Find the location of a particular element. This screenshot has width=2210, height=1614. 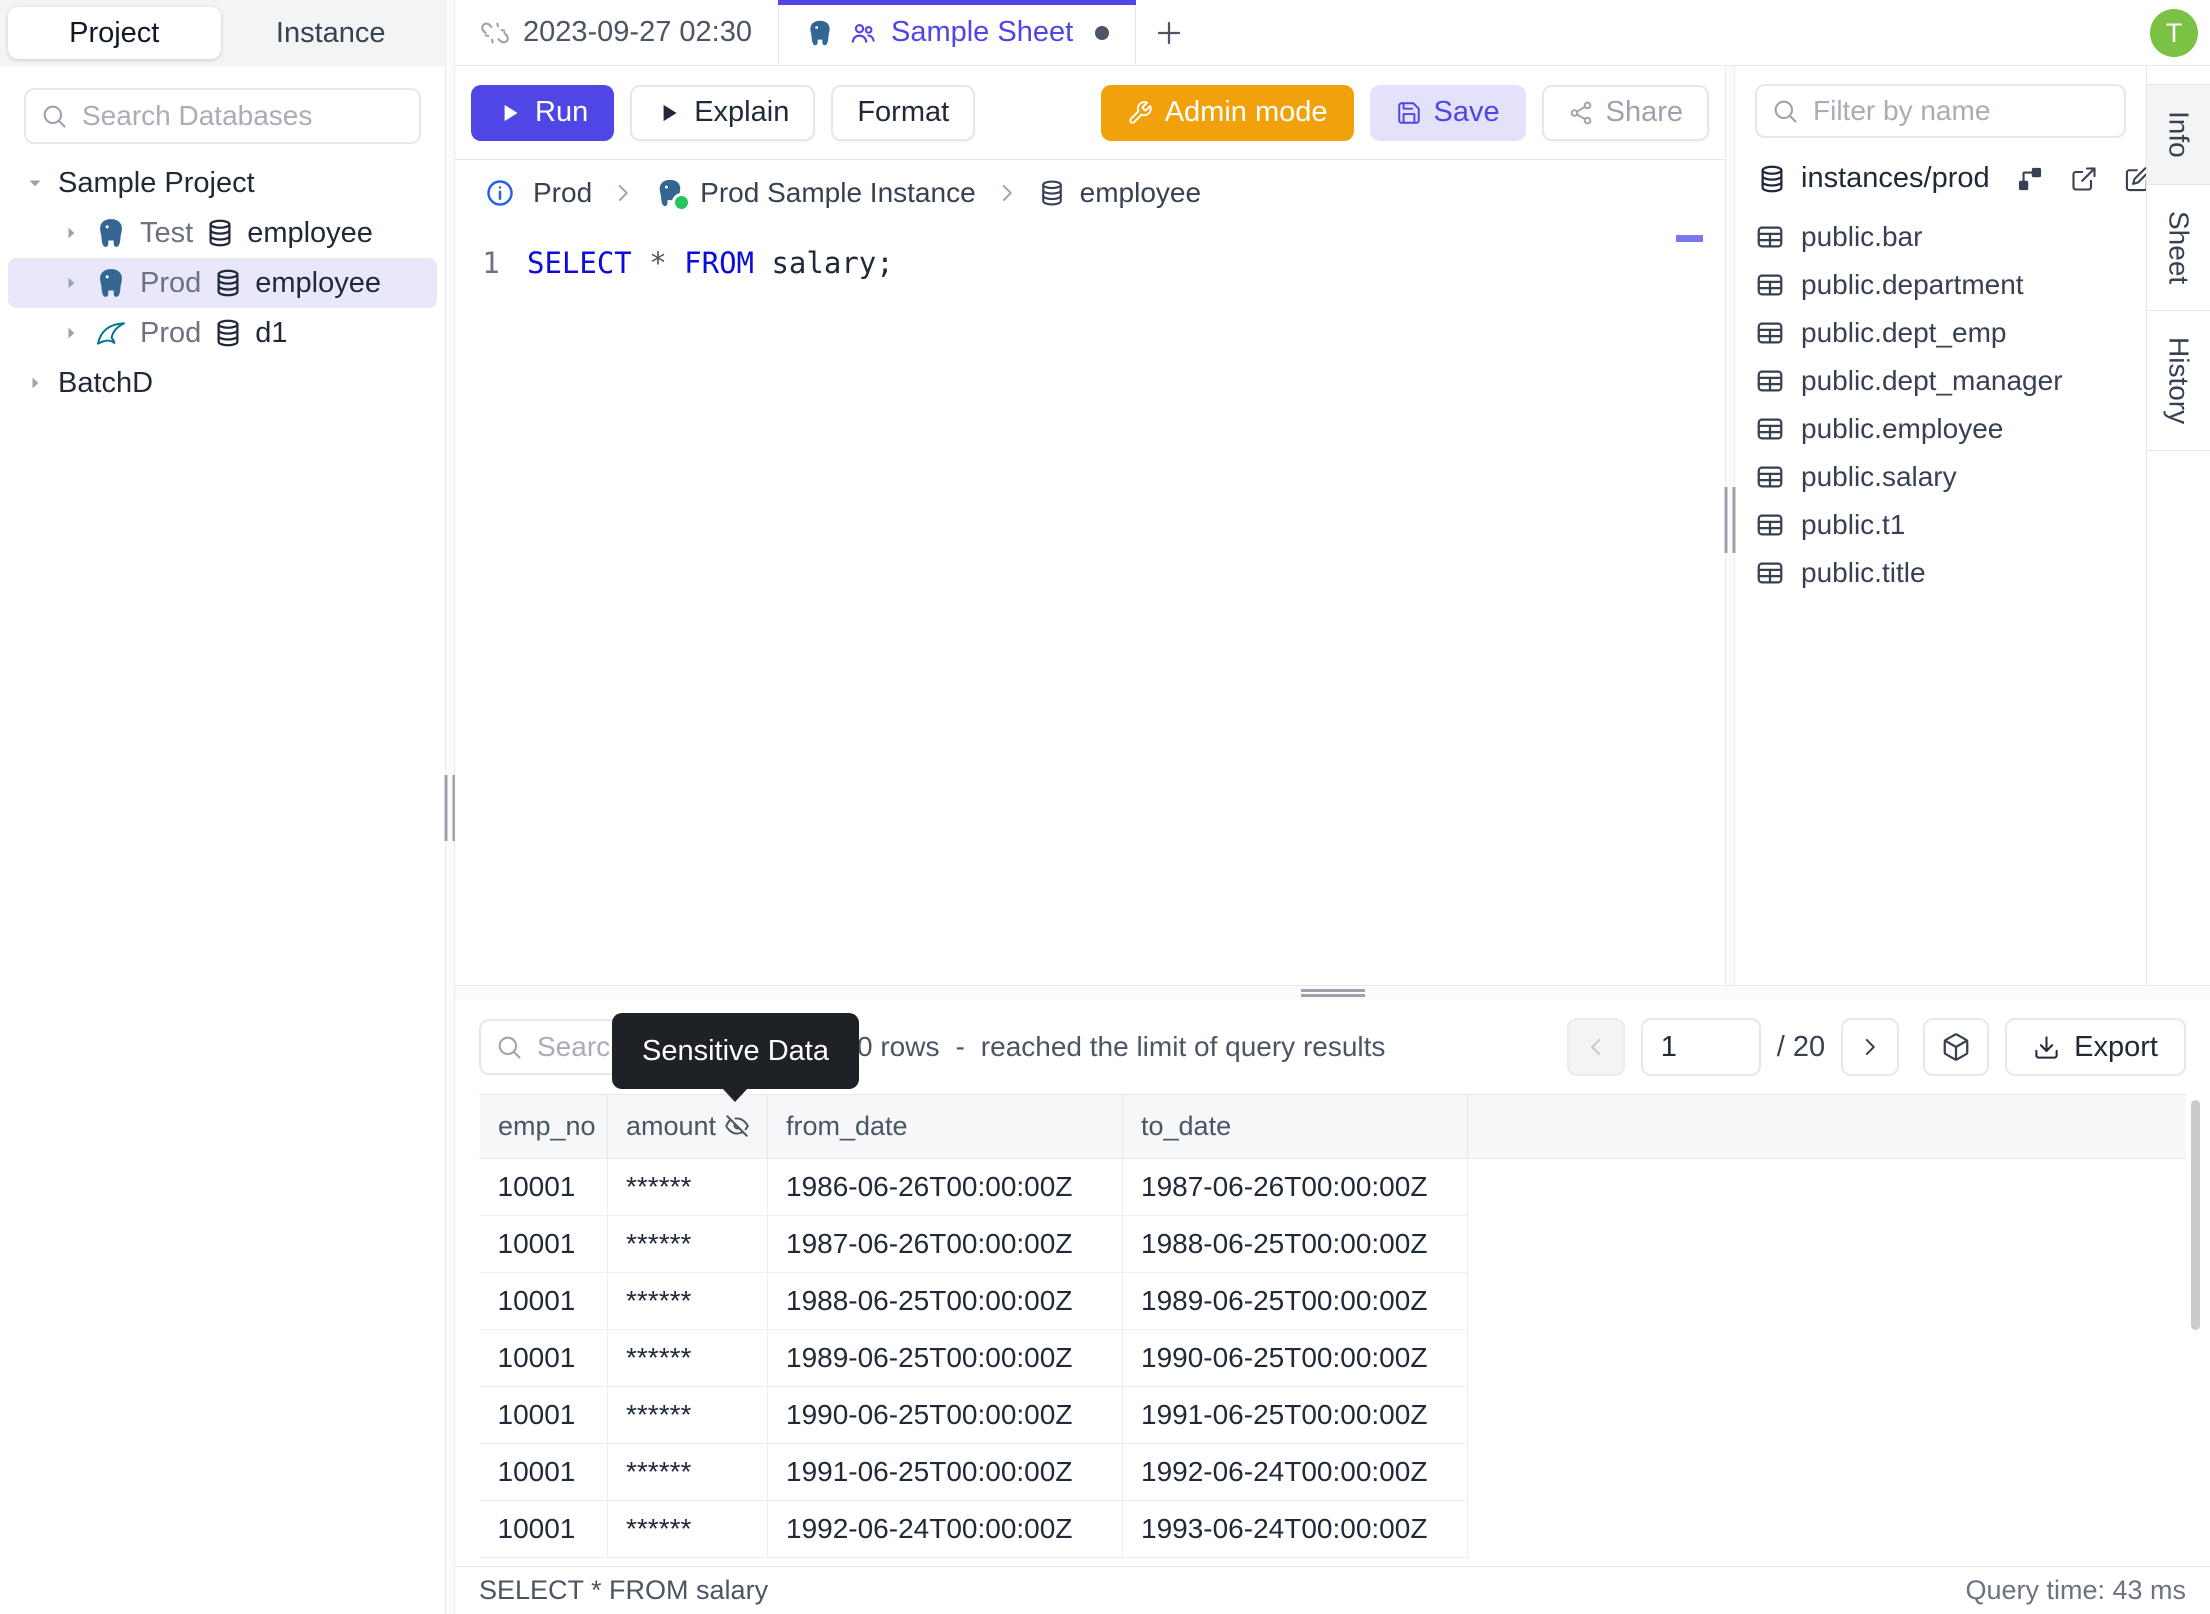

result-cell: 1993-06-24T00:00:00Z is located at coordinates (1295, 1529).